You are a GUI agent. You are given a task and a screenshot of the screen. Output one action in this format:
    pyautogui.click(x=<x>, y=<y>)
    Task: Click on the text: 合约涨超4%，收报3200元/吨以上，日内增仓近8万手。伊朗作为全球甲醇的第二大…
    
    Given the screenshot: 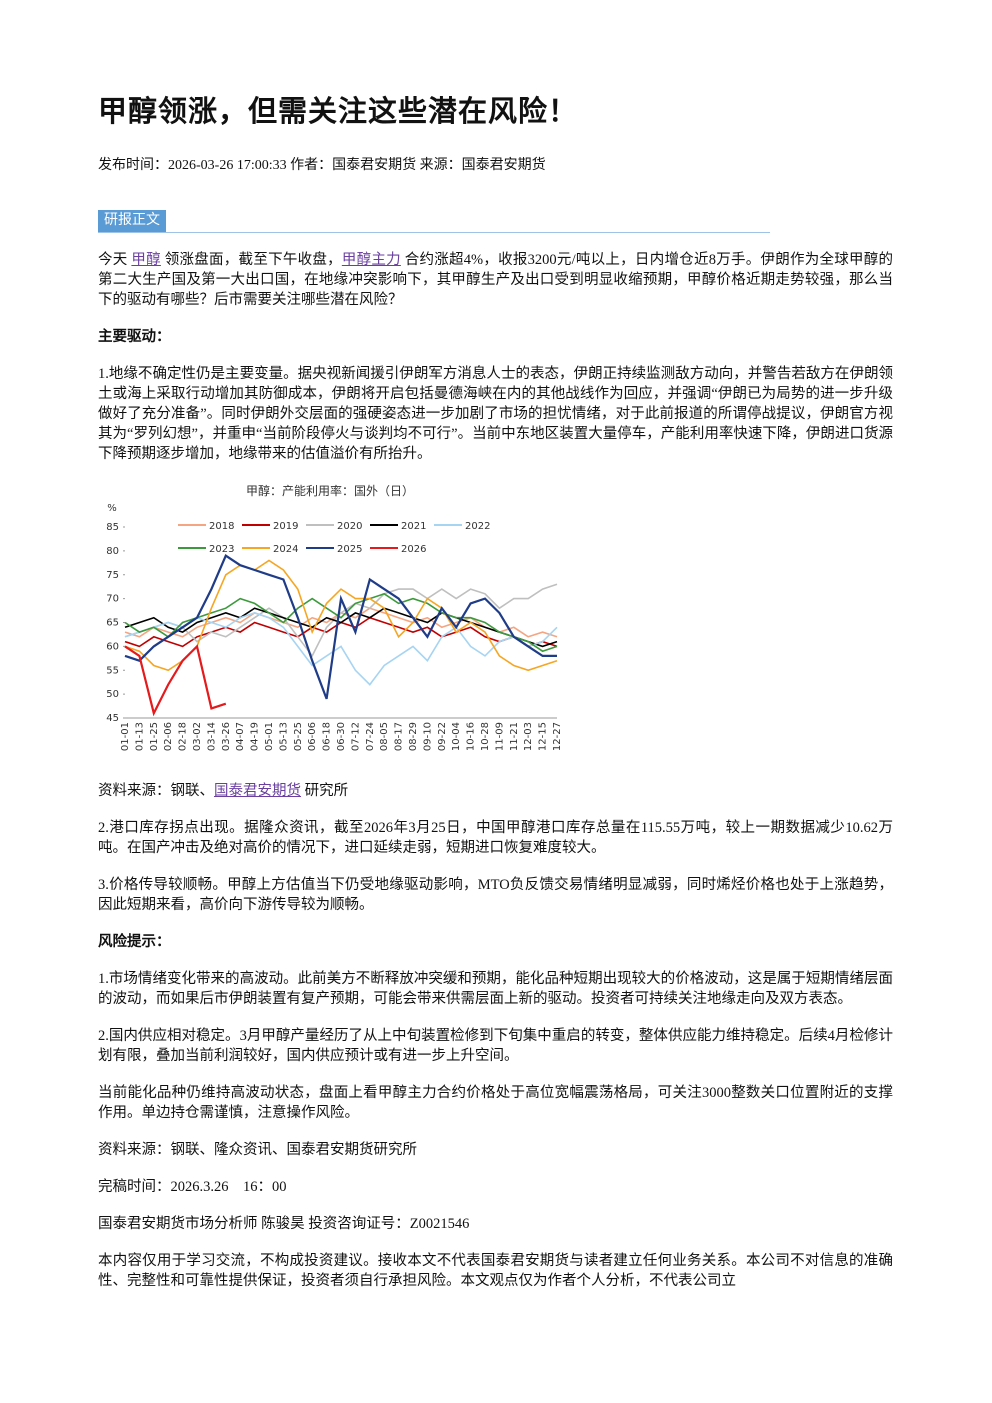 What is the action you would take?
    pyautogui.click(x=496, y=280)
    